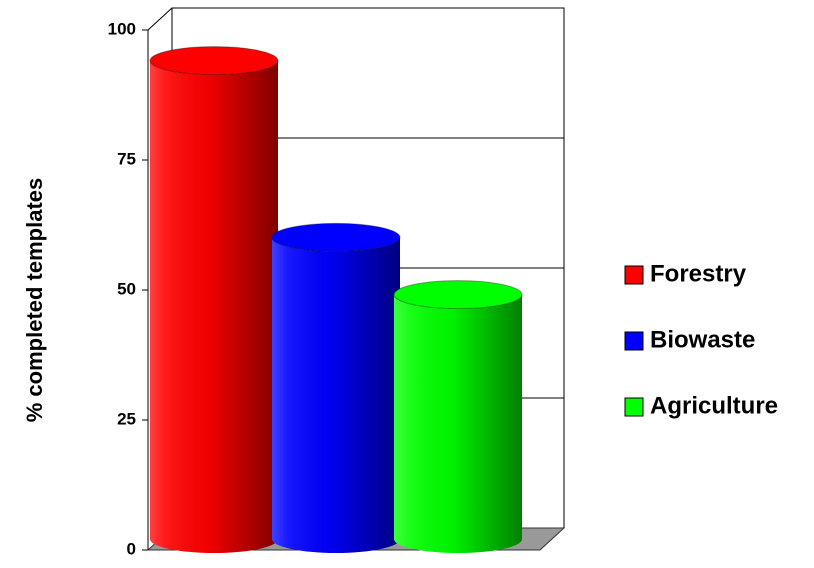 This screenshot has height=568, width=814. Describe the element at coordinates (698, 273) in the screenshot. I see `legend-label: Forestry` at that location.